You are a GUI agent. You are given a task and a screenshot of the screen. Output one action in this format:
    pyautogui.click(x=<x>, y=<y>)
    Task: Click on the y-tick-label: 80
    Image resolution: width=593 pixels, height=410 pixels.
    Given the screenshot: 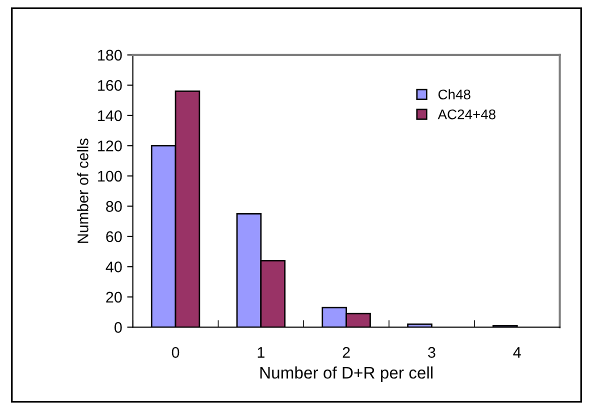 What is the action you would take?
    pyautogui.click(x=114, y=206)
    